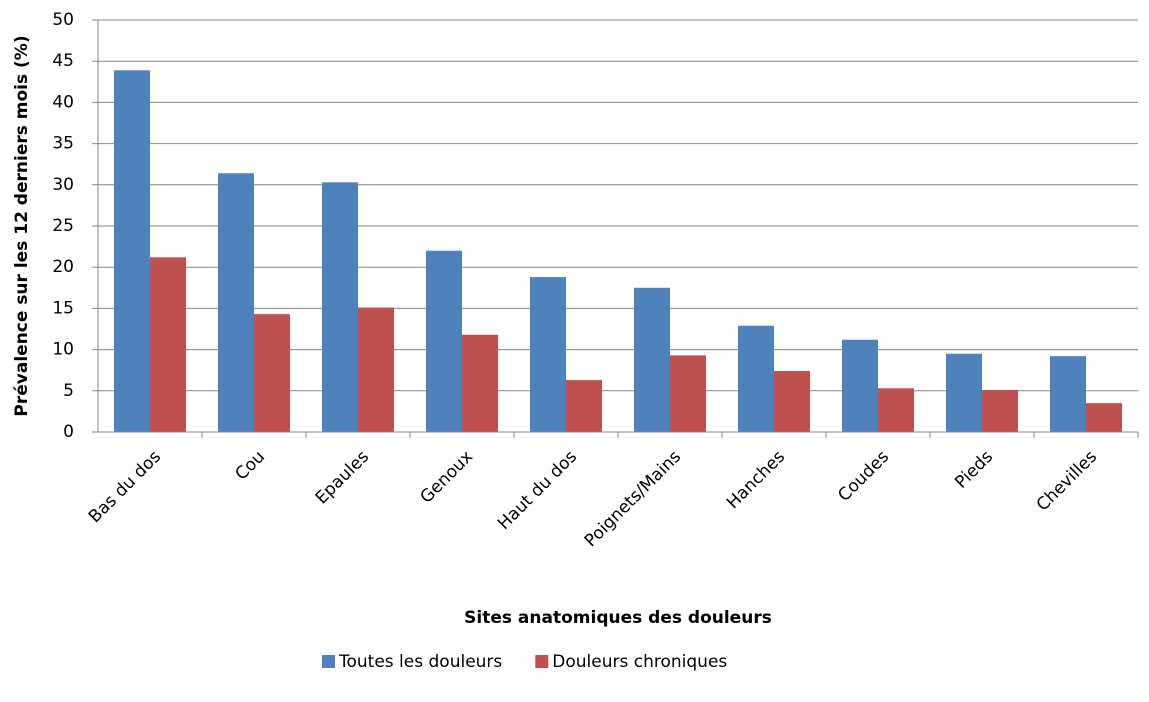  What do you see at coordinates (63, 226) in the screenshot?
I see `y-tick-label: 25` at bounding box center [63, 226].